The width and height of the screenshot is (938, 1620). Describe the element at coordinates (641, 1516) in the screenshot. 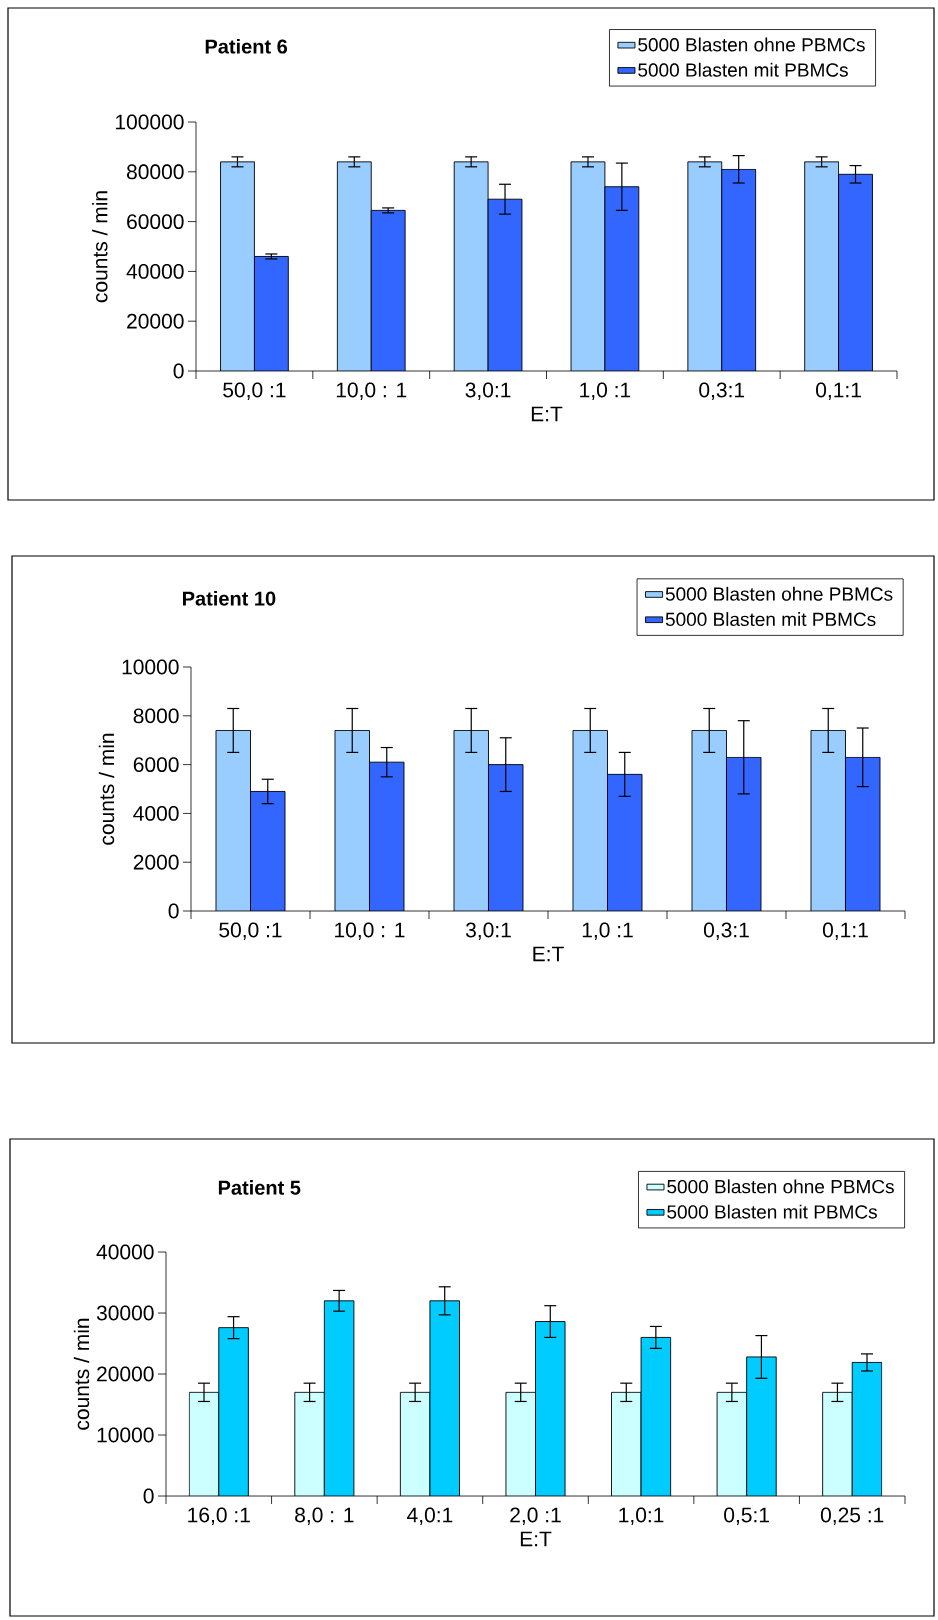

I see `x-tick-label: 1,0:1` at that location.